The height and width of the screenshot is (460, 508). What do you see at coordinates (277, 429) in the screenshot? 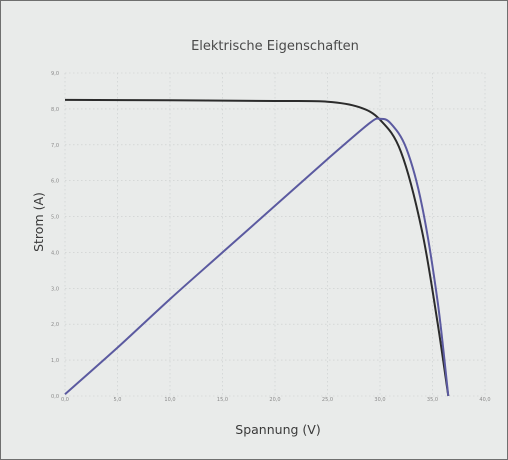
I see `x-axis-label: Spannung (V)` at bounding box center [277, 429].